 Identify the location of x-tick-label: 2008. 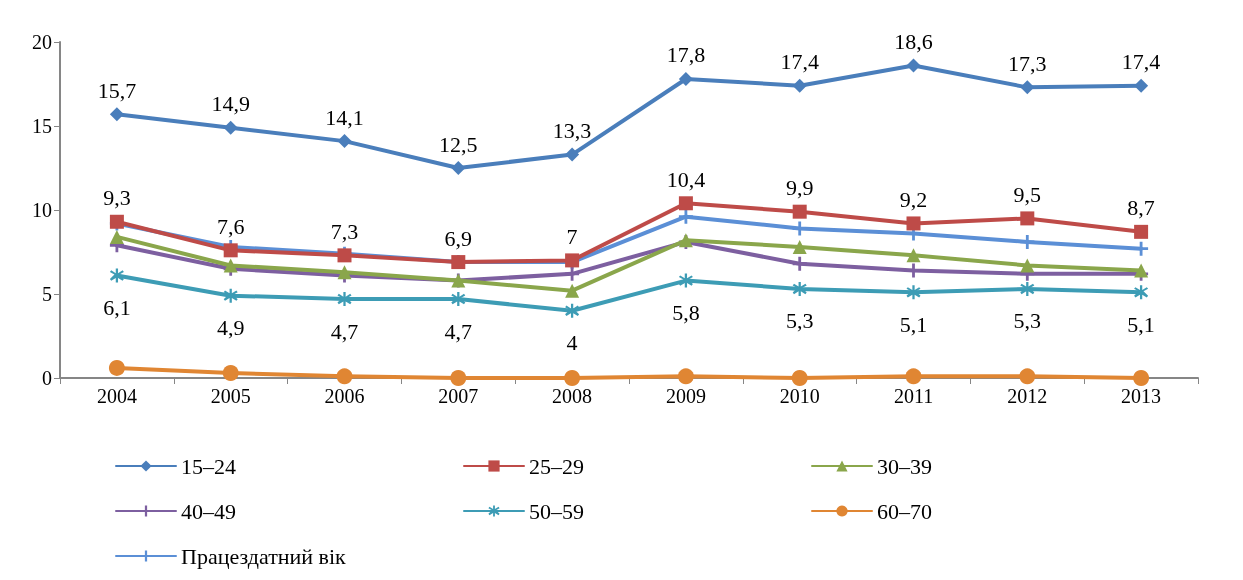
(572, 396).